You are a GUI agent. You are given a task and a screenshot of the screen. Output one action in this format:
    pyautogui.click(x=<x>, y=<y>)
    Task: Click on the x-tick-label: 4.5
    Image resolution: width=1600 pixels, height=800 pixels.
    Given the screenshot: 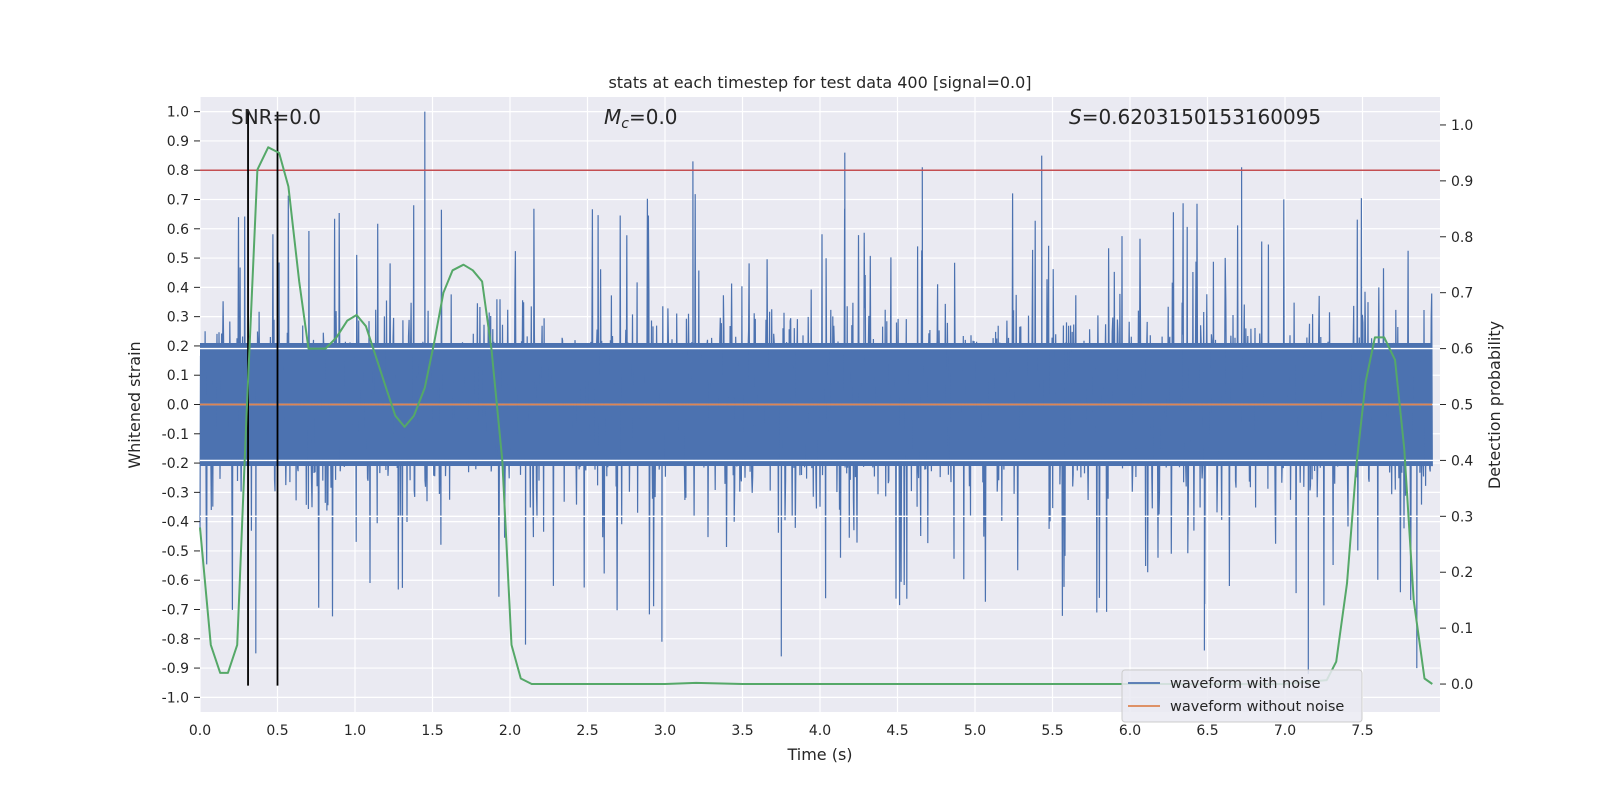 What is the action you would take?
    pyautogui.click(x=897, y=731)
    